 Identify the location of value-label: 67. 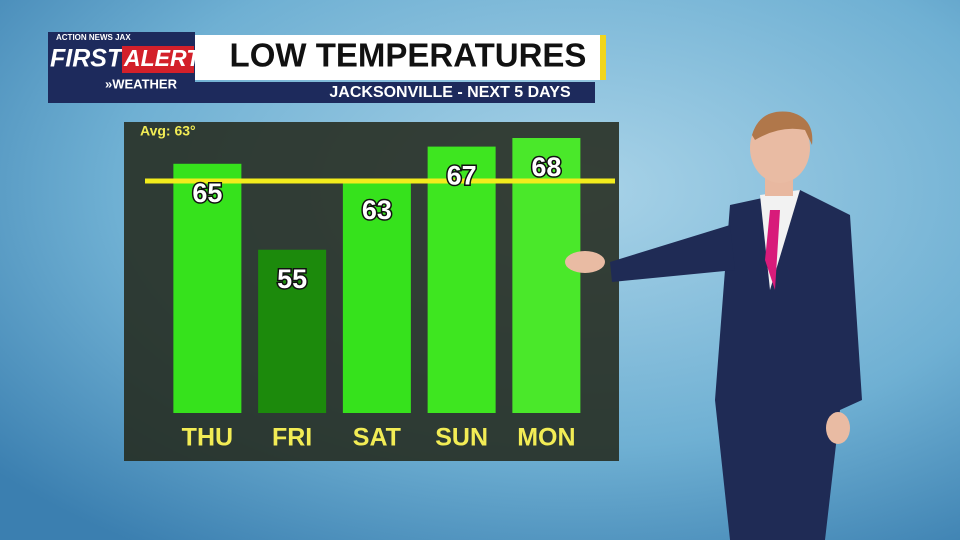
(462, 176).